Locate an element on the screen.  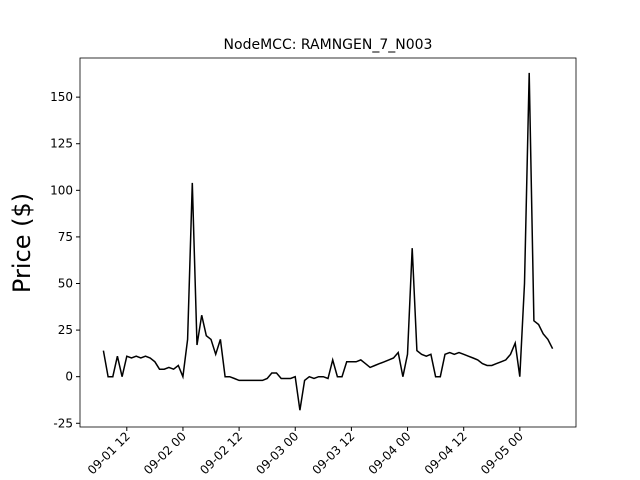
y-tick-label: 0 is located at coordinates (69, 377).